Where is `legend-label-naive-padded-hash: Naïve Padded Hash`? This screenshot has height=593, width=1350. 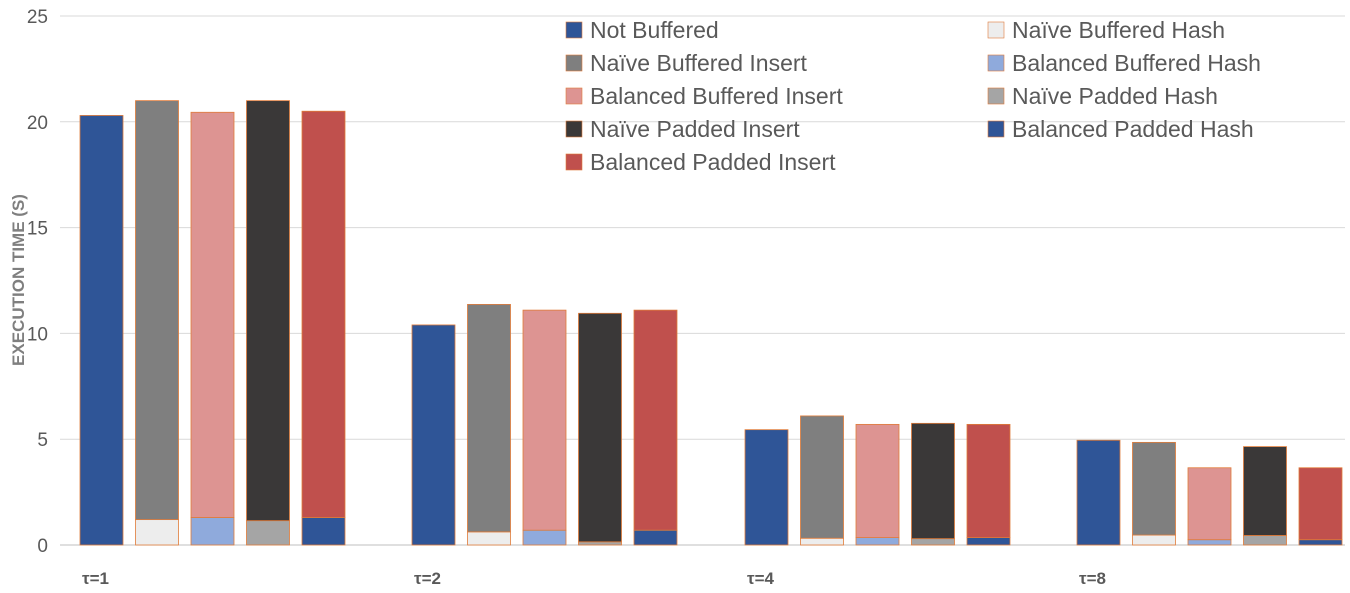
legend-label-naive-padded-hash: Naïve Padded Hash is located at coordinates (1115, 96).